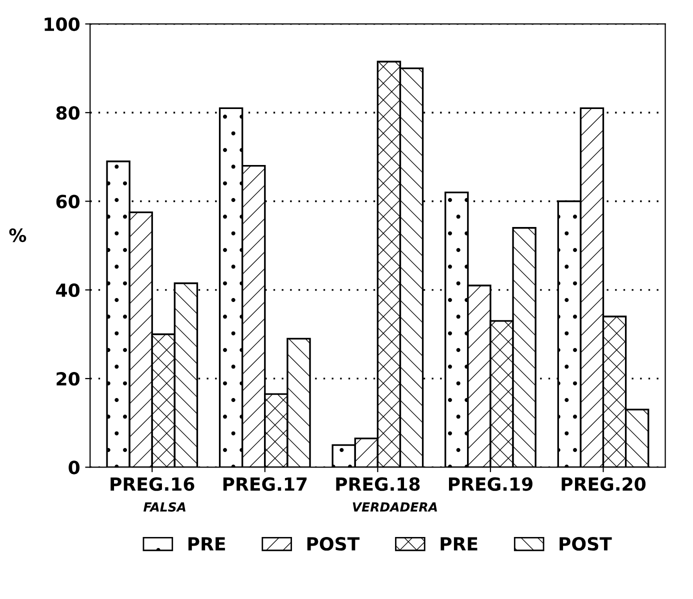 This screenshot has height=599, width=693. What do you see at coordinates (378, 484) in the screenshot?
I see `x-tick-label: PREG.18` at bounding box center [378, 484].